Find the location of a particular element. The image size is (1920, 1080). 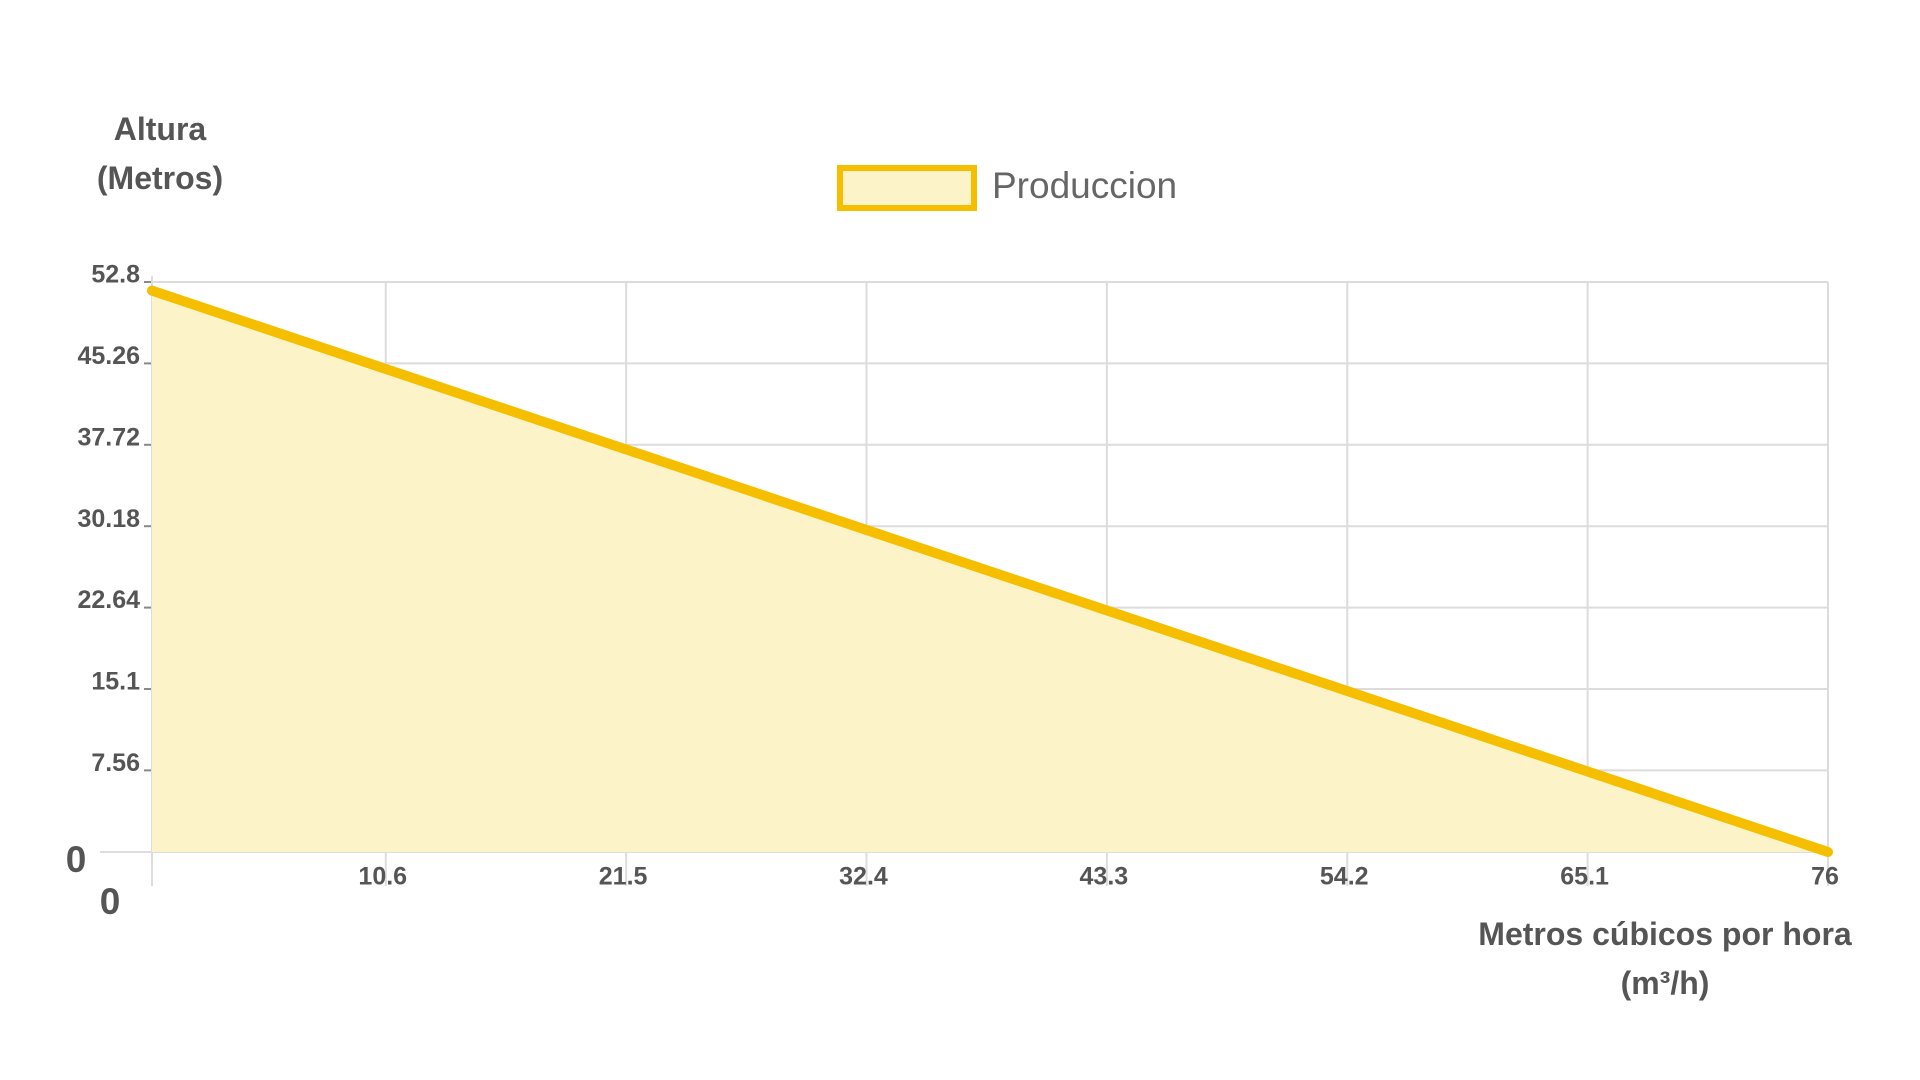

y-tick-label: 15.1 is located at coordinates (115, 682).